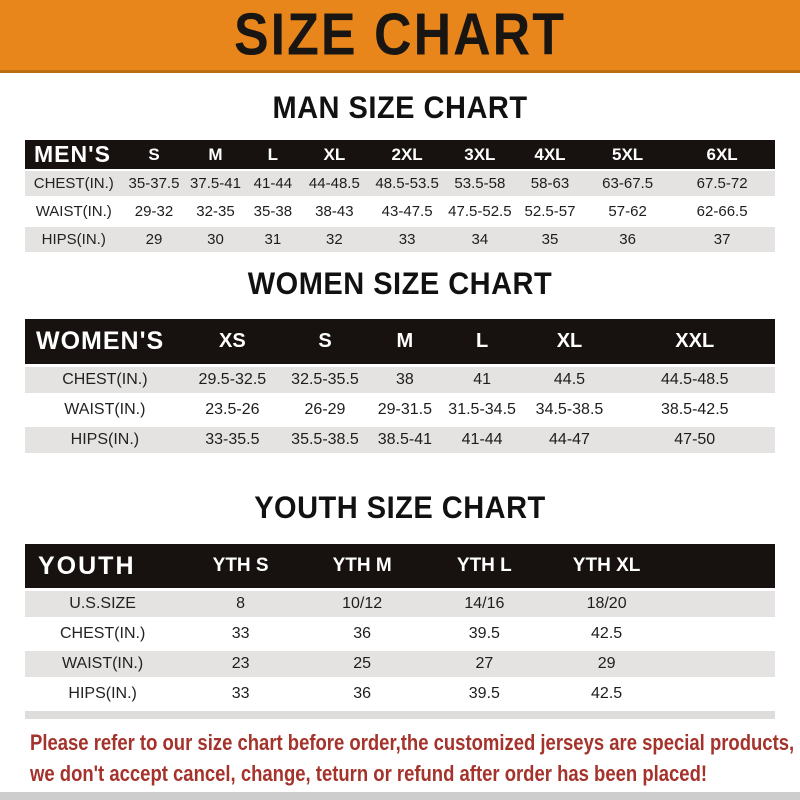  I want to click on size-cell: 14/16, so click(484, 602).